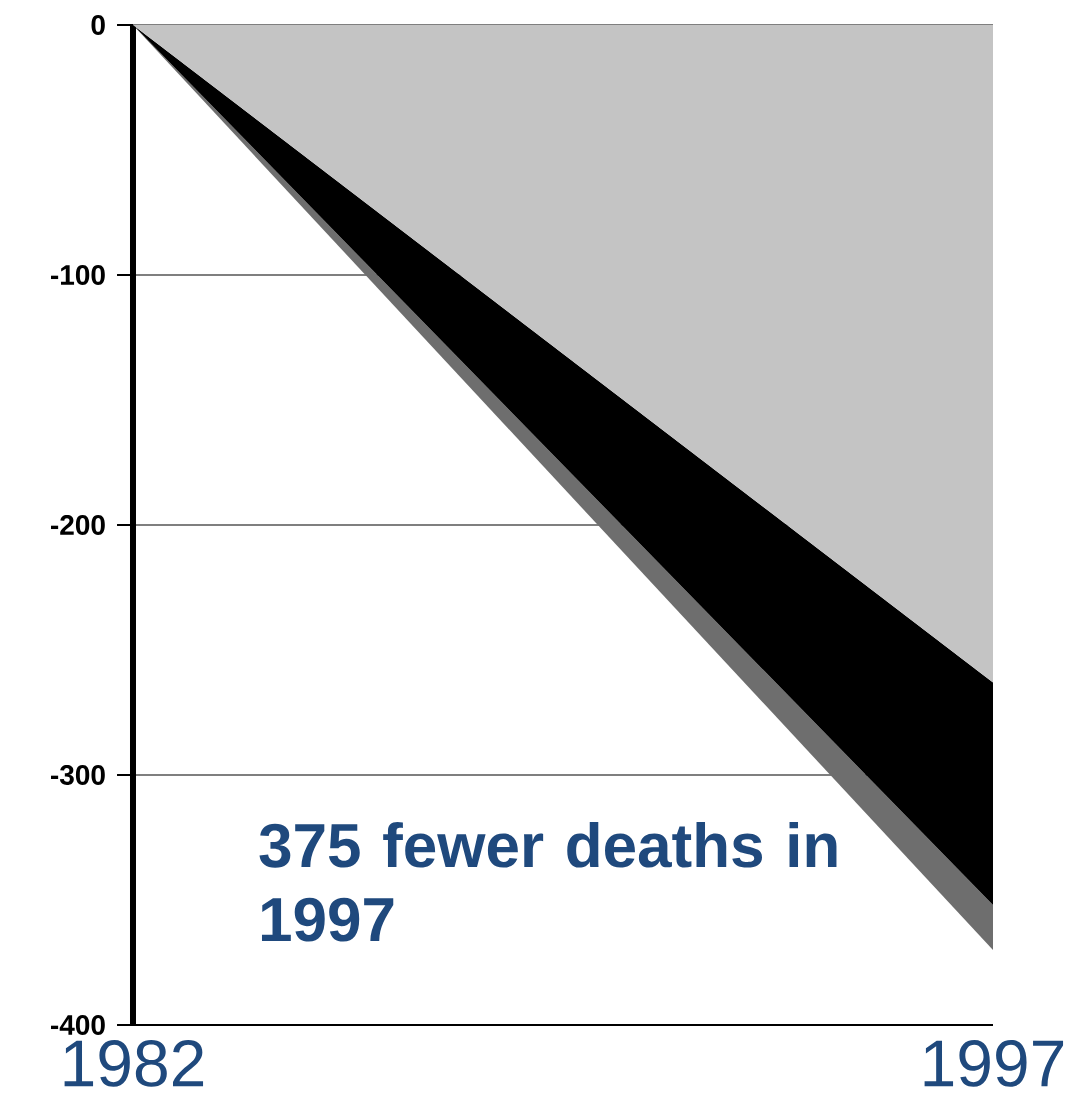 Image resolution: width=1073 pixels, height=1106 pixels. What do you see at coordinates (548, 882) in the screenshot?
I see `annotation: 375 fewer deaths in 1997` at bounding box center [548, 882].